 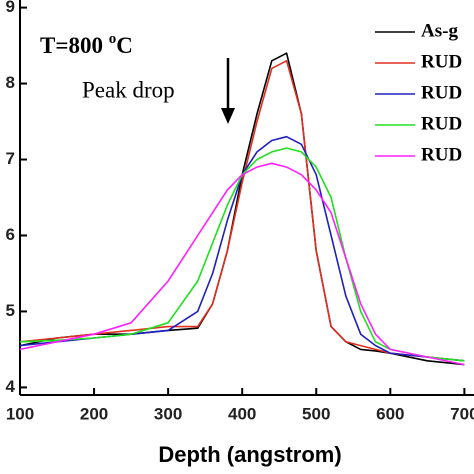 What do you see at coordinates (242, 413) in the screenshot?
I see `x-tick-label: 400` at bounding box center [242, 413].